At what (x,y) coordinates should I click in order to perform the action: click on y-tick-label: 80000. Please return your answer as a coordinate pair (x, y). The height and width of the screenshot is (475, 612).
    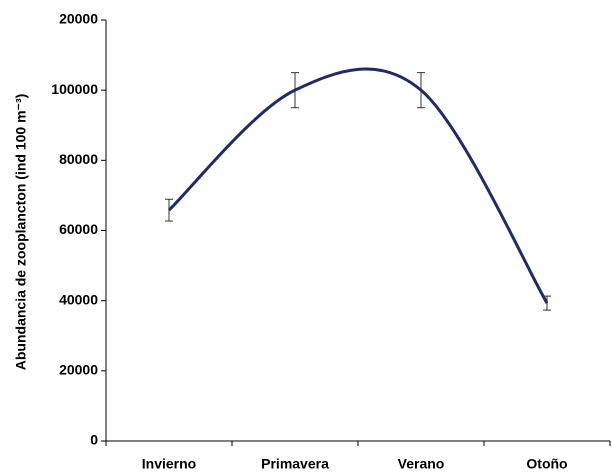
    Looking at the image, I should click on (78, 159).